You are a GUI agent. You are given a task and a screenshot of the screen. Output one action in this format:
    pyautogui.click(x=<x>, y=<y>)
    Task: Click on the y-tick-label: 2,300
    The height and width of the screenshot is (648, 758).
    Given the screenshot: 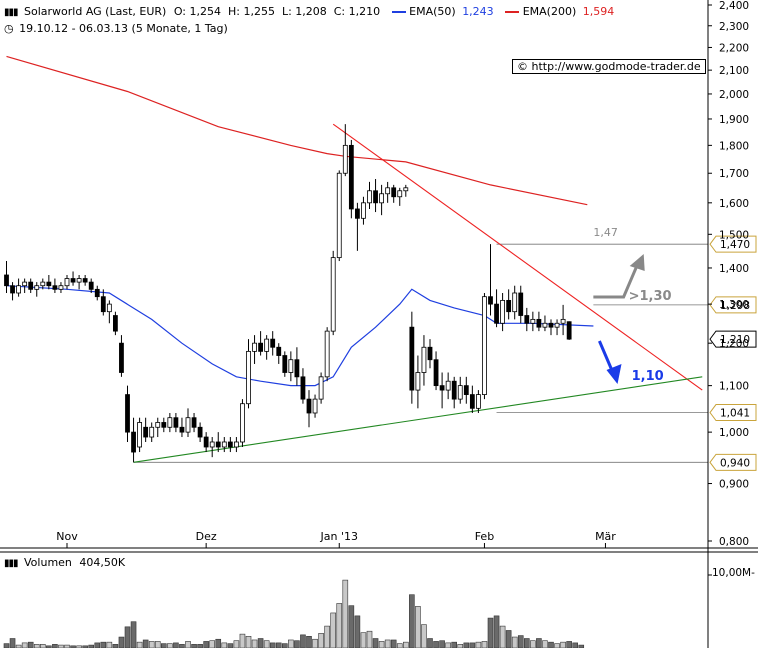 What is the action you would take?
    pyautogui.click(x=734, y=27)
    